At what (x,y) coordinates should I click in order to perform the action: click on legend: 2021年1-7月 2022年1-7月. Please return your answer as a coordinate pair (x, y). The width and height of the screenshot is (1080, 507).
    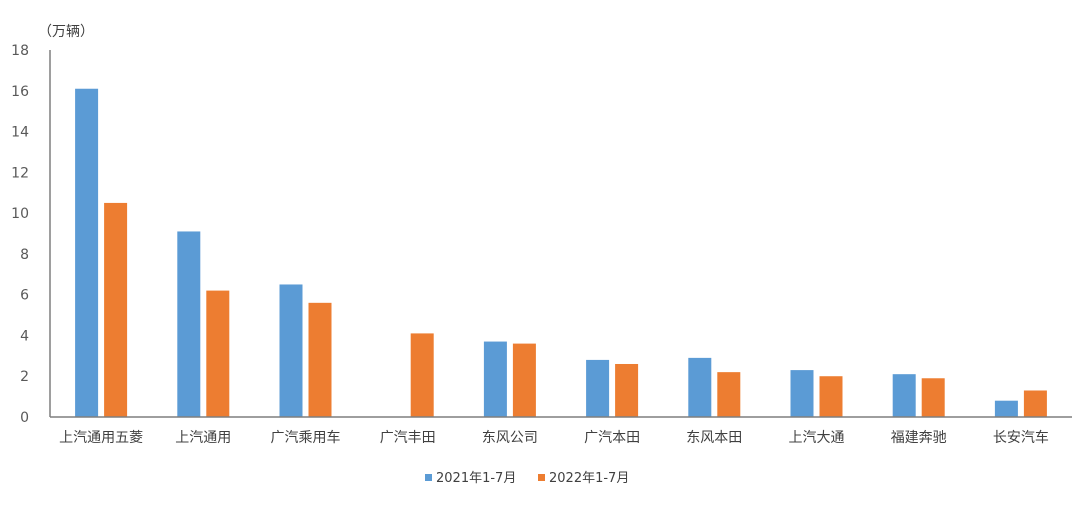
    Looking at the image, I should click on (527, 478).